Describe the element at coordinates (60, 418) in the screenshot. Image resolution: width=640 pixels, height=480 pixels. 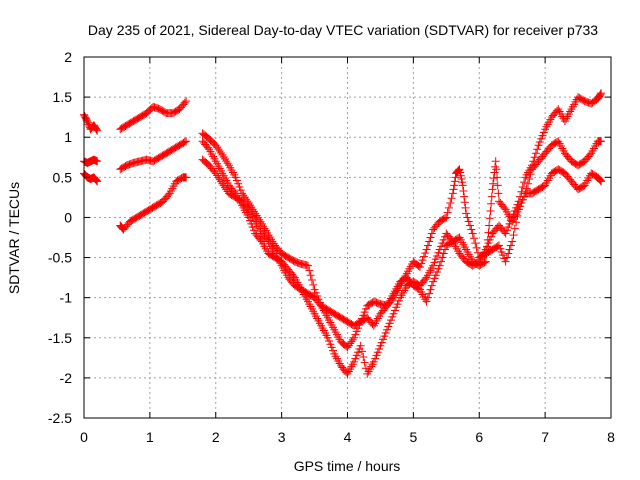
I see `y-tick-label: -2.5` at that location.